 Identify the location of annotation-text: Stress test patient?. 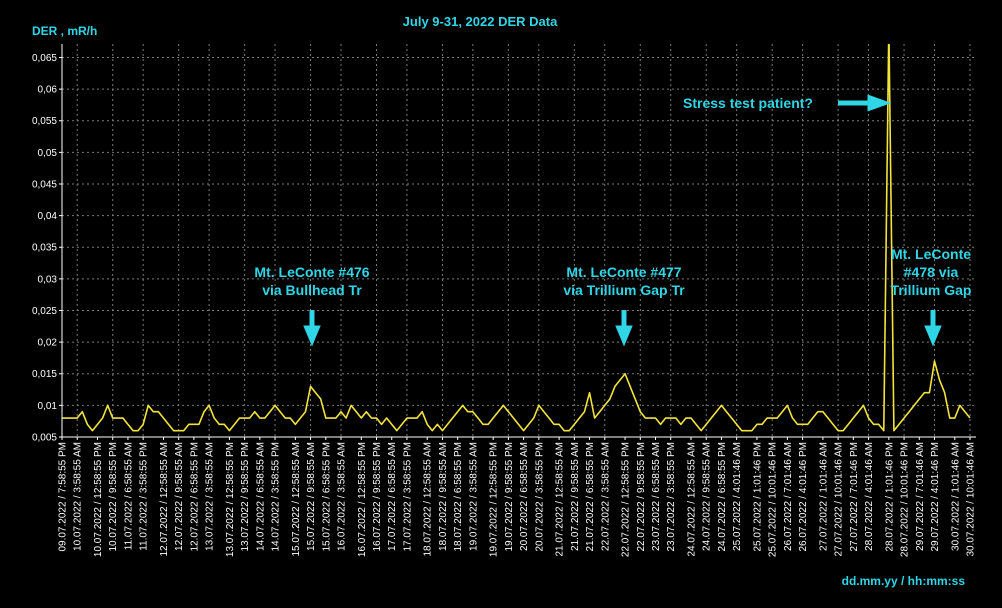
(748, 103).